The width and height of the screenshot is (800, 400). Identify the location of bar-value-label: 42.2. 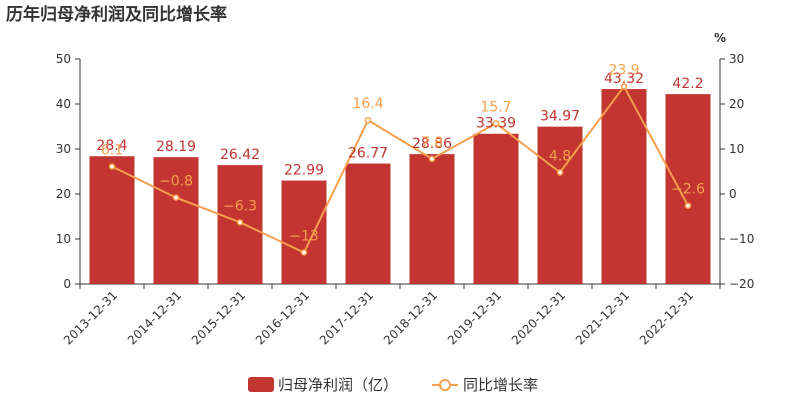
(687, 84).